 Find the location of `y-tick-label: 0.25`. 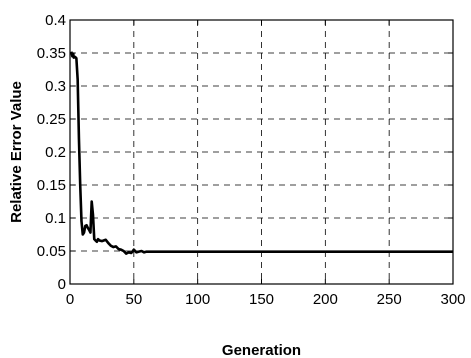

y-tick-label: 0.25 is located at coordinates (51, 119).